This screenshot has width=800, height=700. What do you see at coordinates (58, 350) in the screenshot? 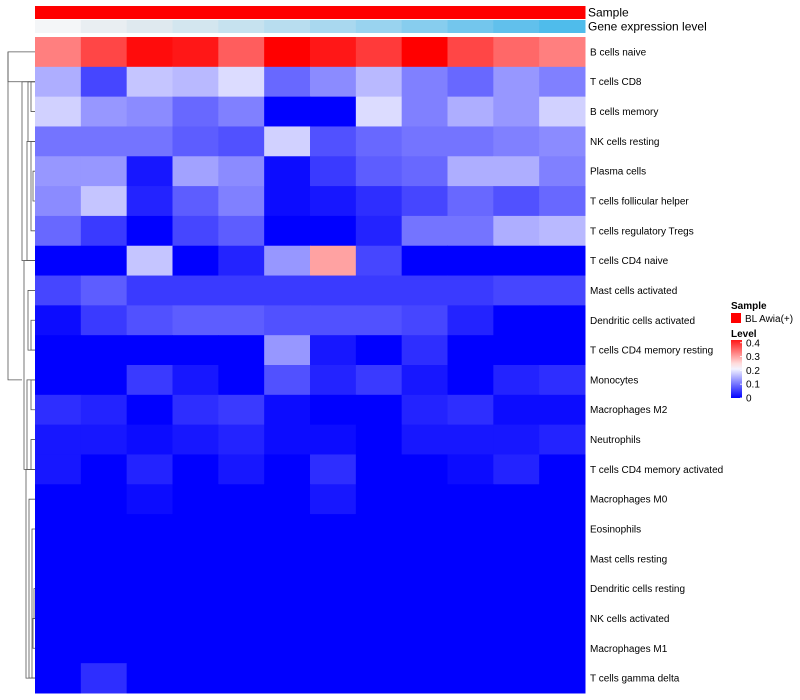
I see `heatmap-cell-r11-c1` at bounding box center [58, 350].